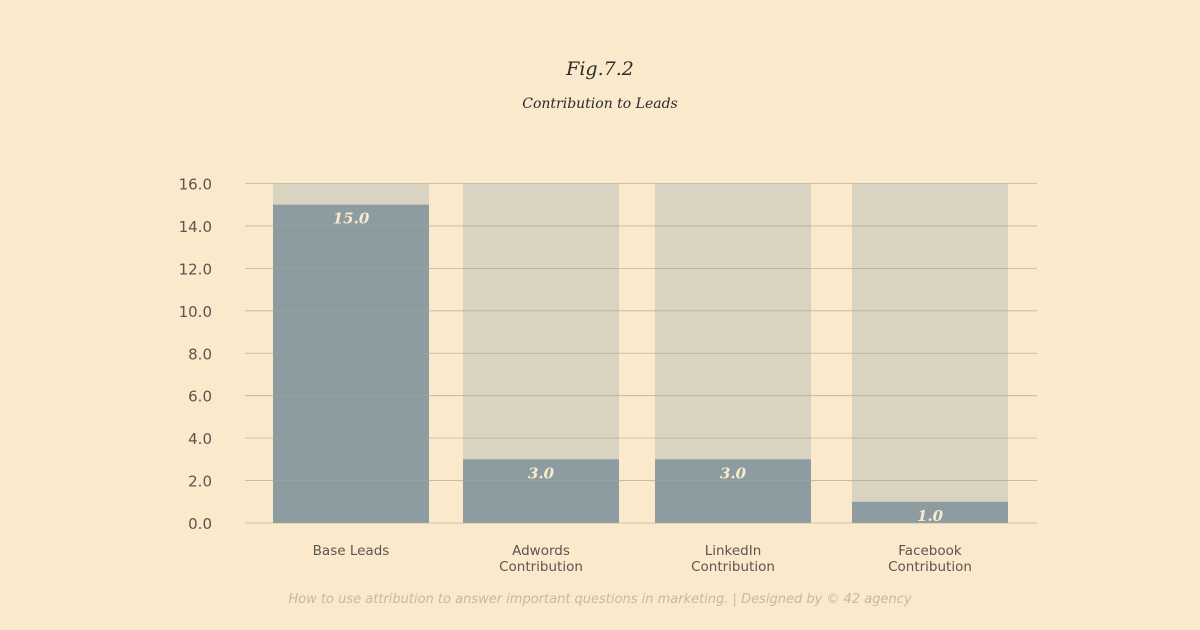 The width and height of the screenshot is (1200, 630). Describe the element at coordinates (195, 185) in the screenshot. I see `y-tick-label: 16.0` at that location.